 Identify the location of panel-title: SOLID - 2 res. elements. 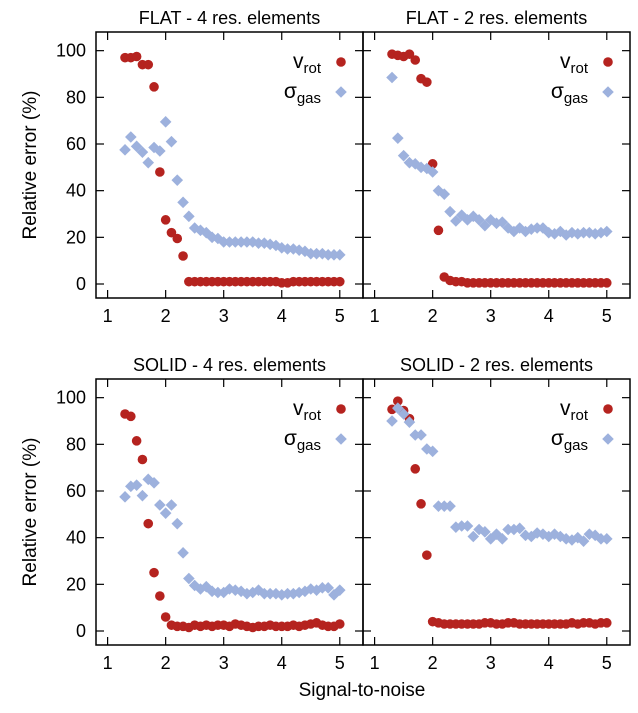
(496, 365).